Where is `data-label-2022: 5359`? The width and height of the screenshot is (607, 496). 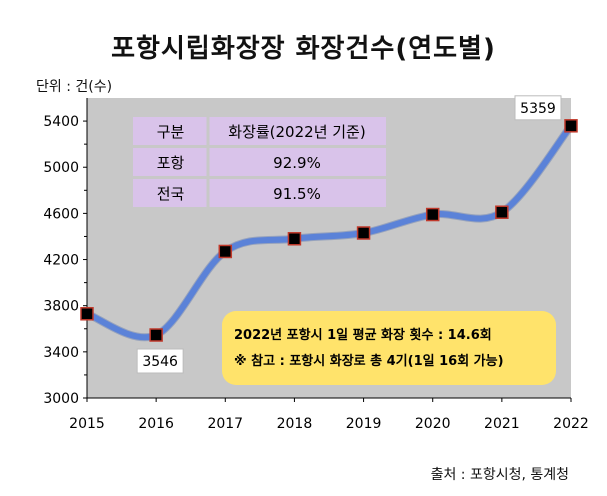 data-label-2022: 5359 is located at coordinates (538, 109).